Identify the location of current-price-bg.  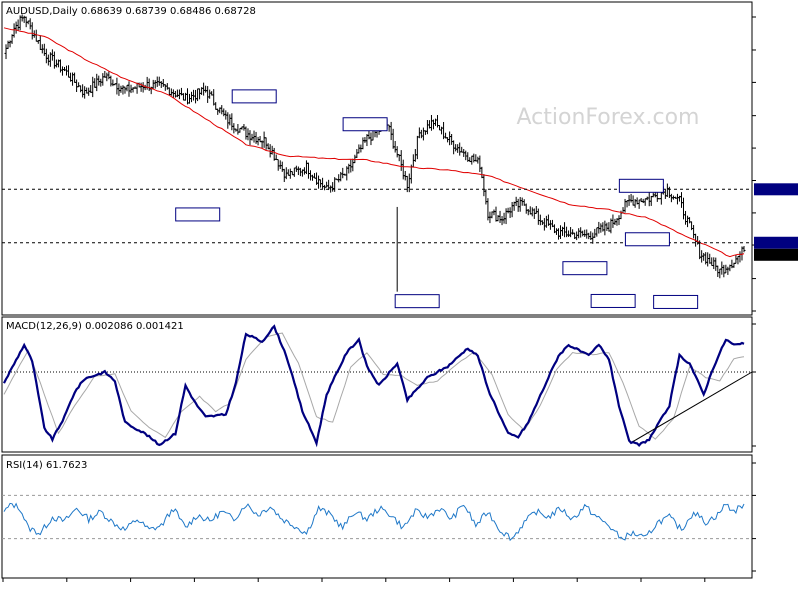
(776, 254).